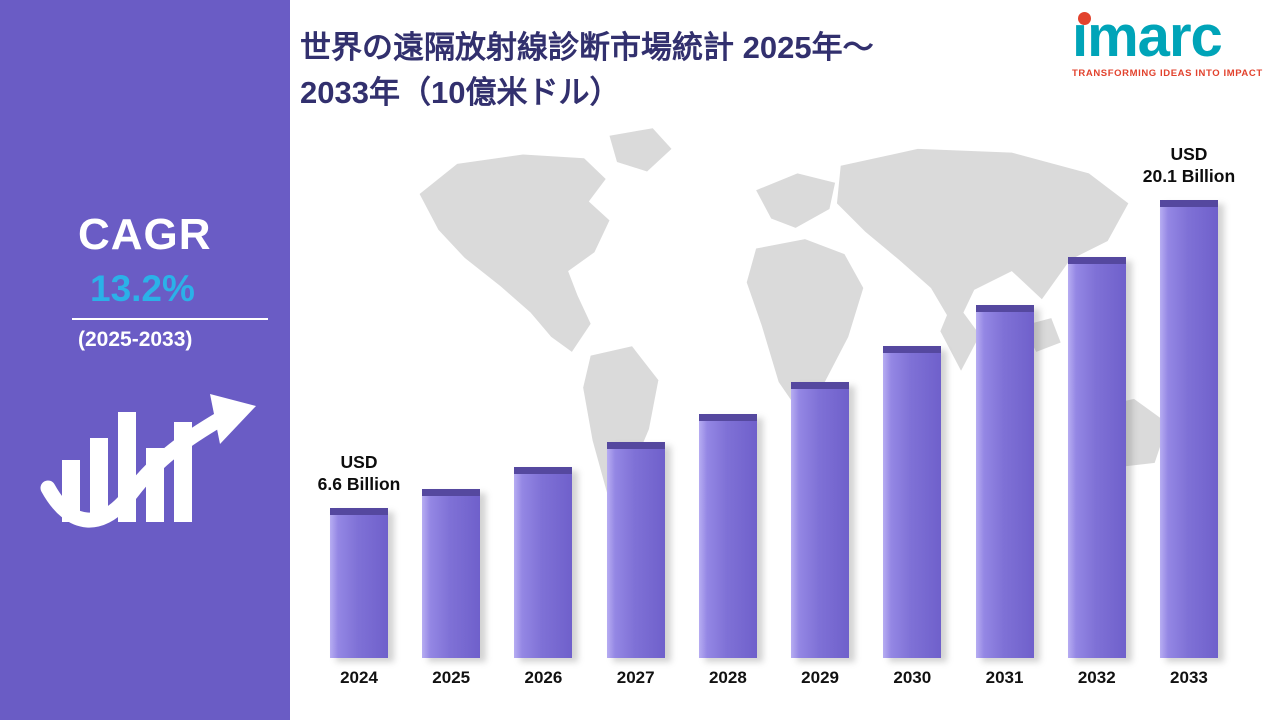 This screenshot has height=720, width=1280. What do you see at coordinates (142, 288) in the screenshot?
I see `cagr-value: 13.2%` at bounding box center [142, 288].